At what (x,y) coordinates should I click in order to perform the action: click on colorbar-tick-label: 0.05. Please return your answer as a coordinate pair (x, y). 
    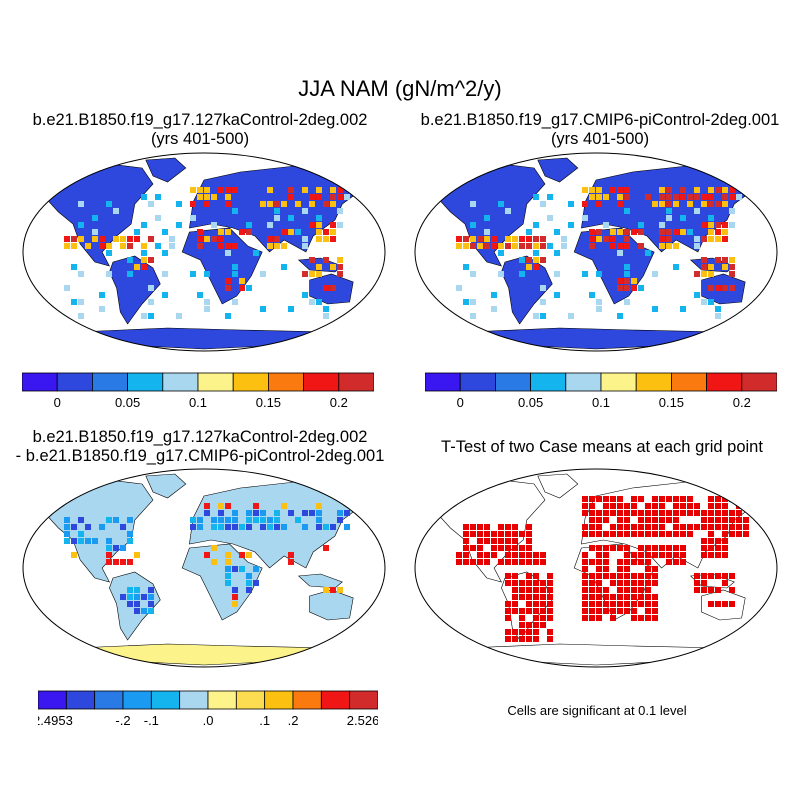
    Looking at the image, I should click on (530, 402).